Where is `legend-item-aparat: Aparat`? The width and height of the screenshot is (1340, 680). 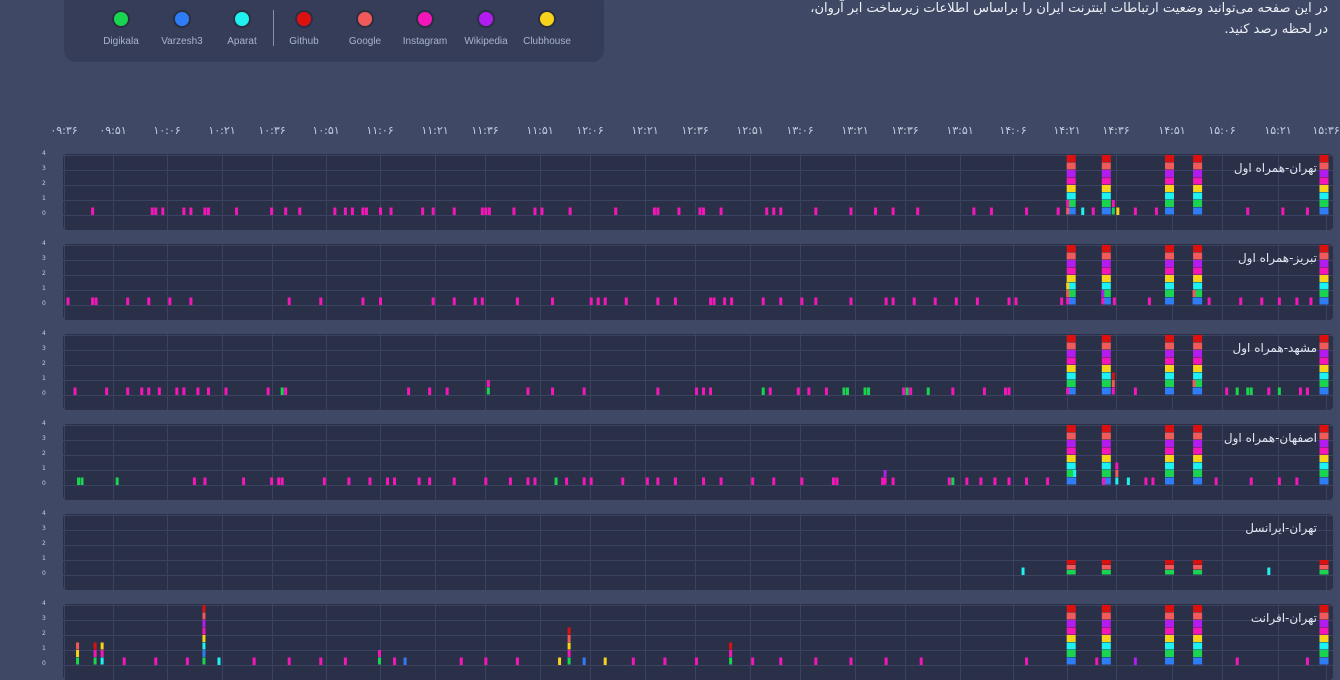 legend-item-aparat: Aparat is located at coordinates (242, 28).